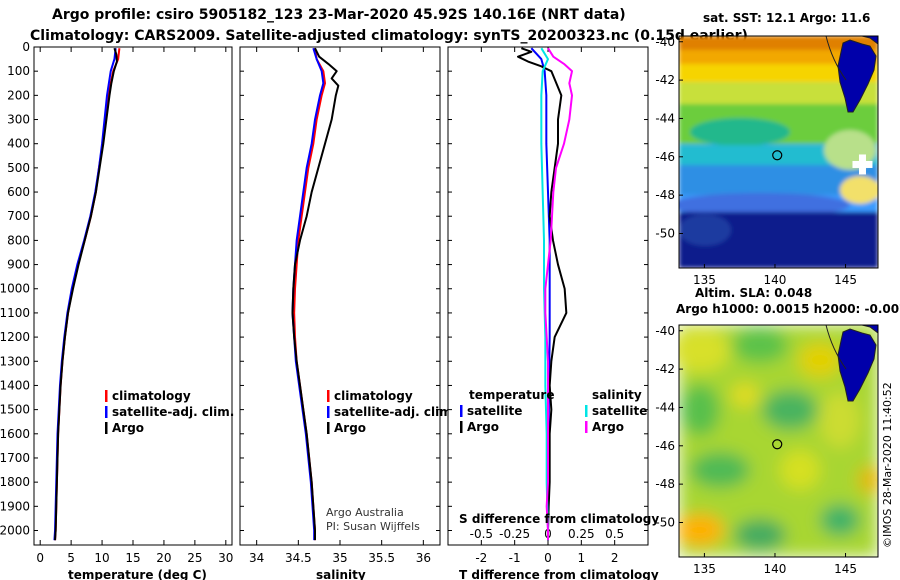 This screenshot has width=900, height=580. Describe the element at coordinates (15, 434) in the screenshot. I see `depth-tick-label: 1600` at that location.